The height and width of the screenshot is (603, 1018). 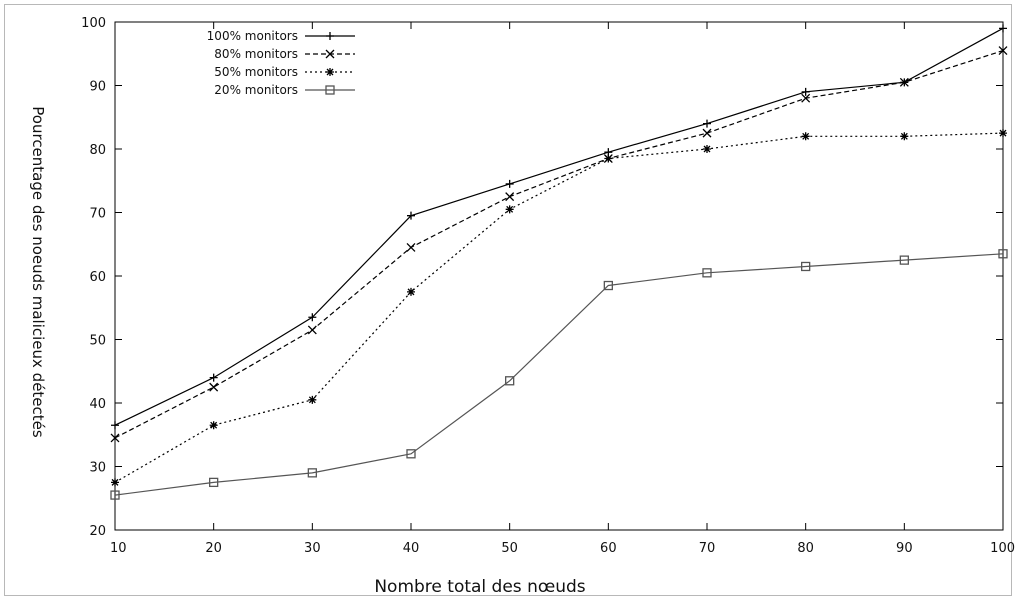 I want to click on y-tick-label: 70, so click(x=97, y=214).